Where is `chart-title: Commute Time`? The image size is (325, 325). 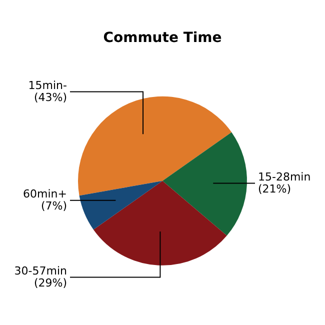 chart-title: Commute Time is located at coordinates (162, 38).